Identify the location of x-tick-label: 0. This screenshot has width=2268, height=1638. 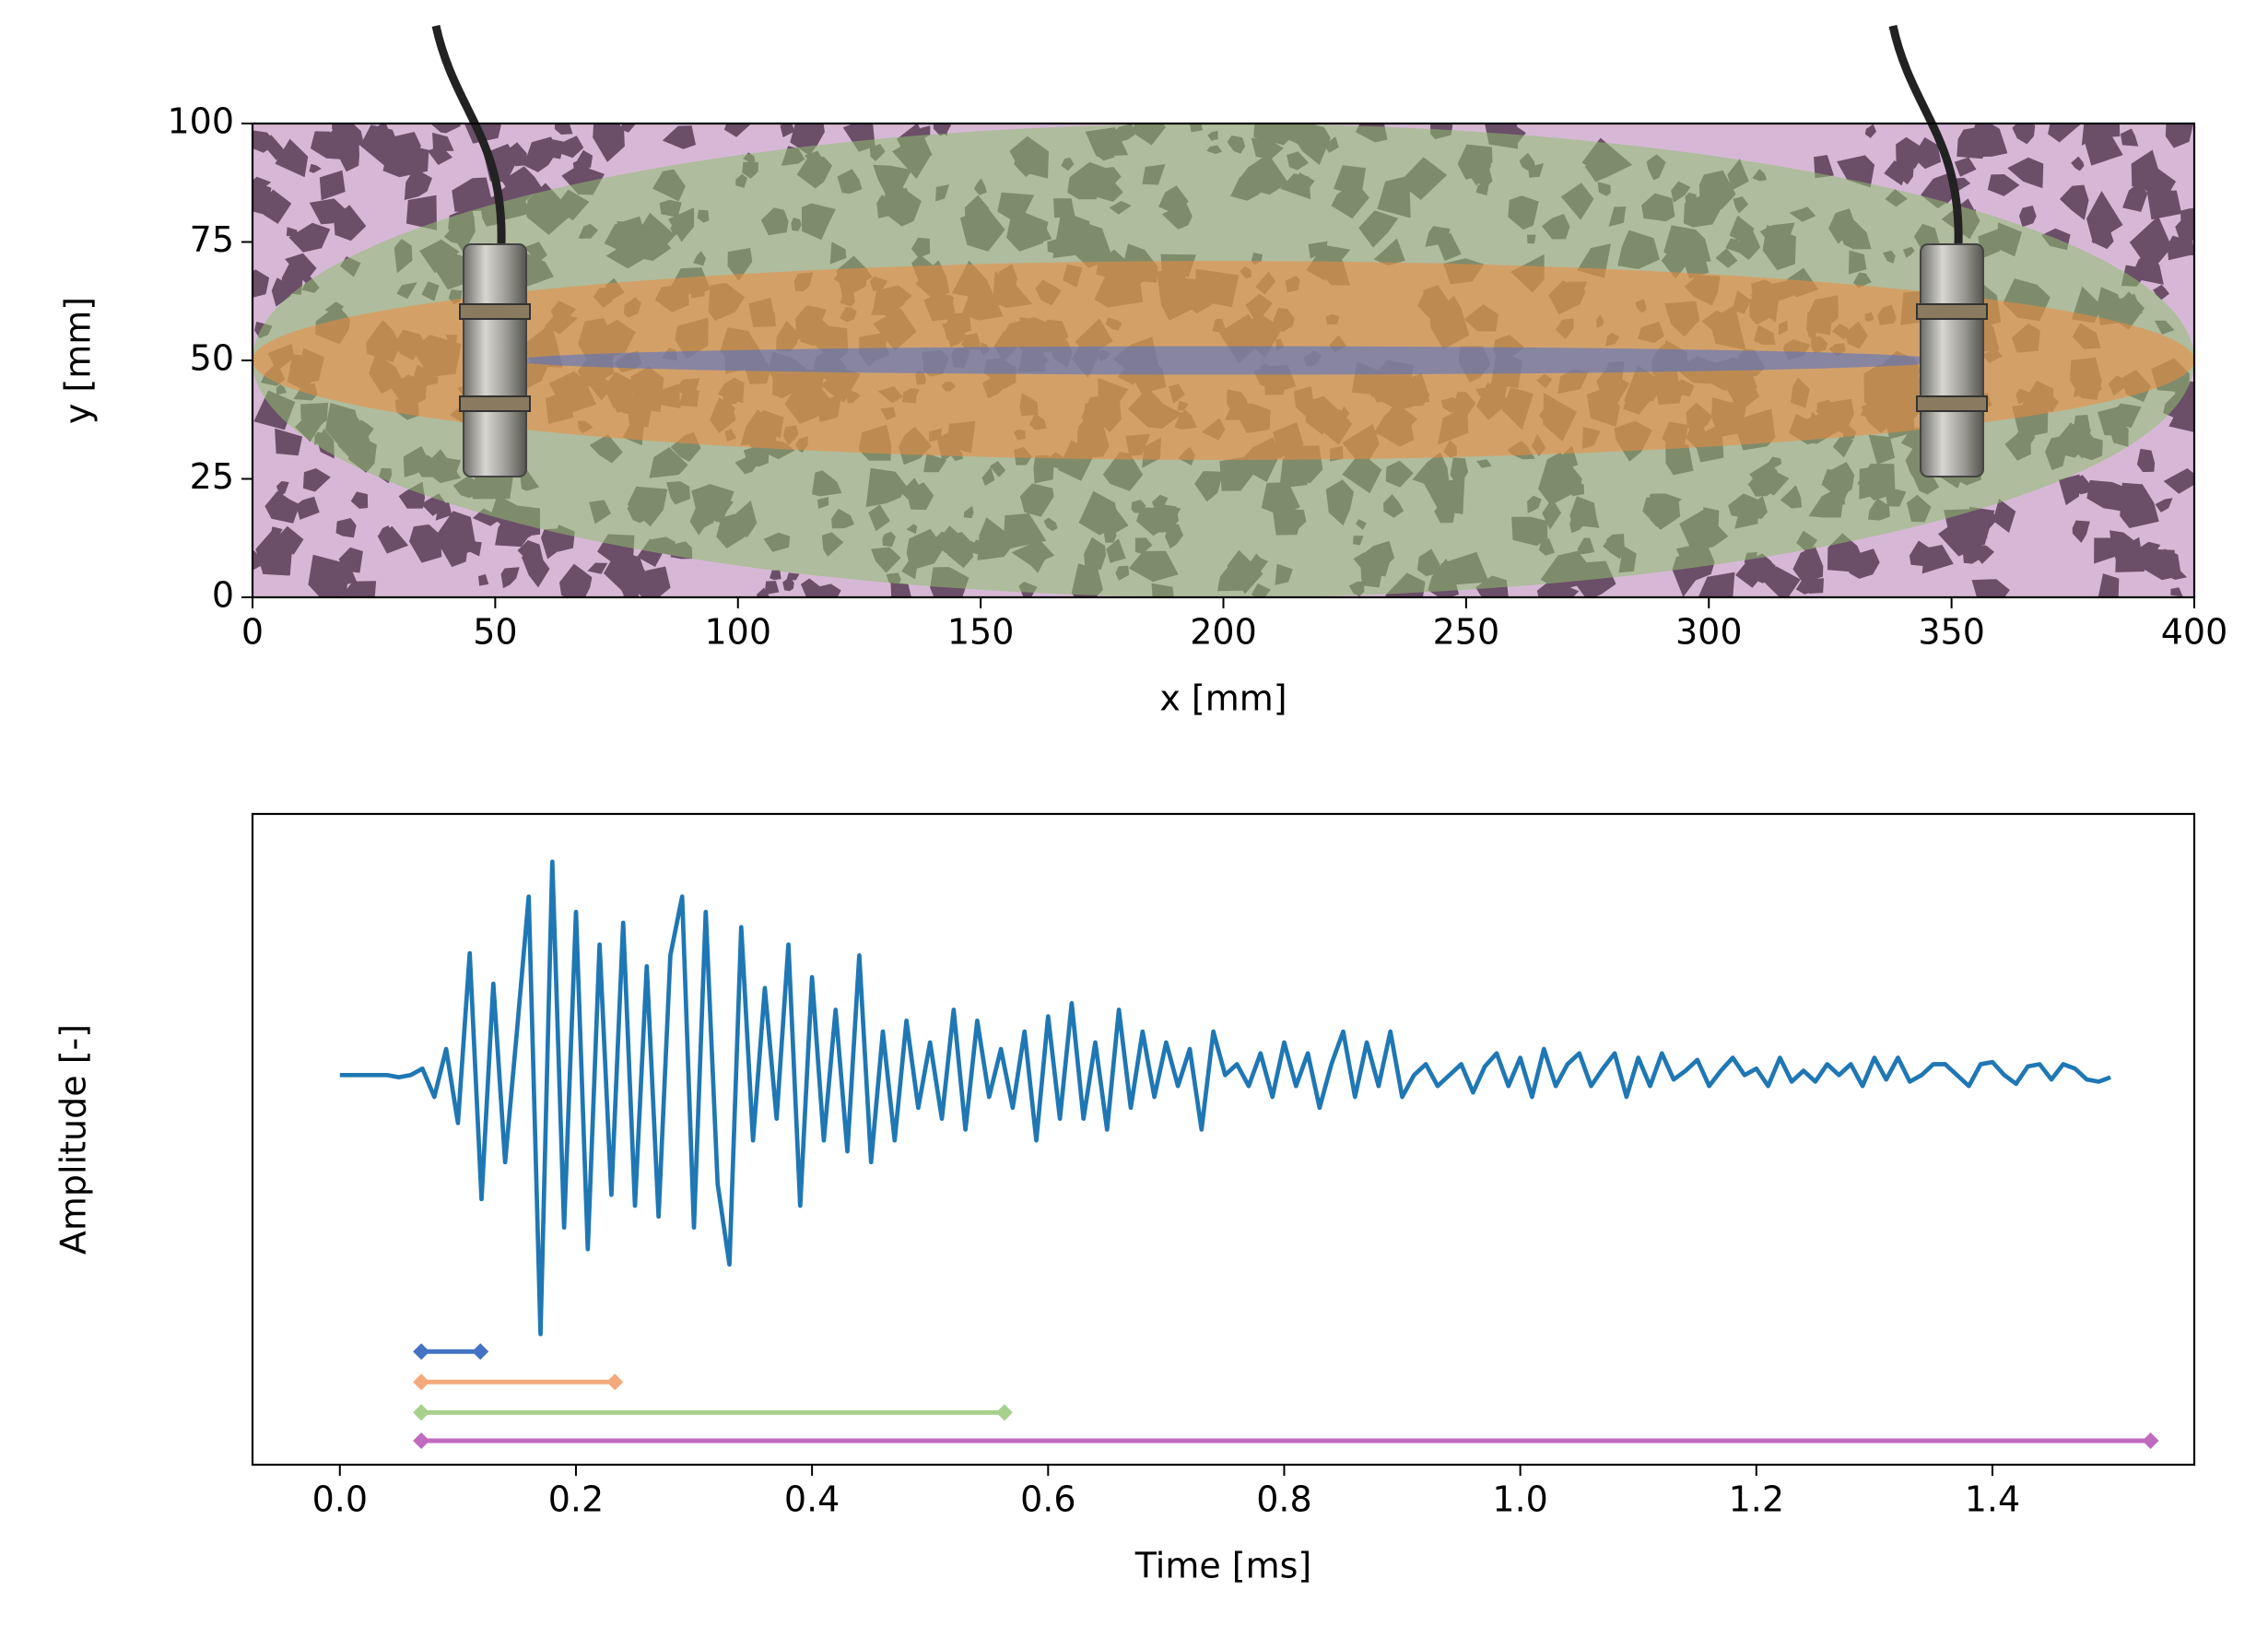
(252, 632).